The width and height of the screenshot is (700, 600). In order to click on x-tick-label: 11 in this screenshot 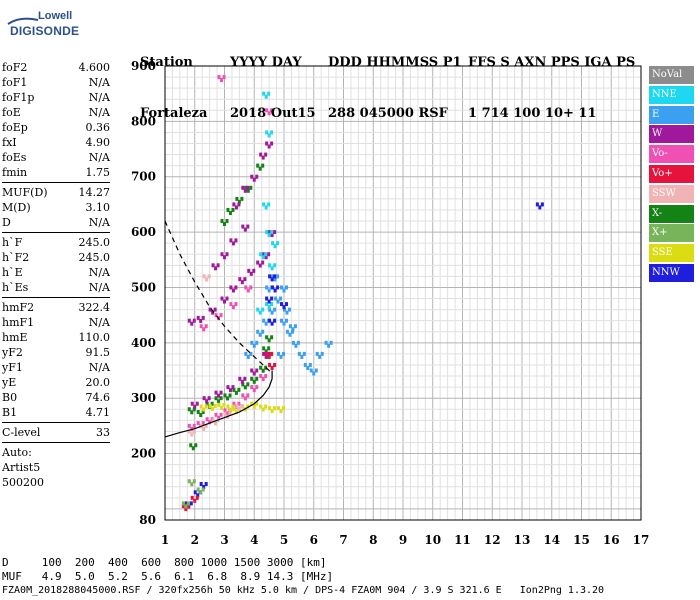, I will do `click(462, 540)`.